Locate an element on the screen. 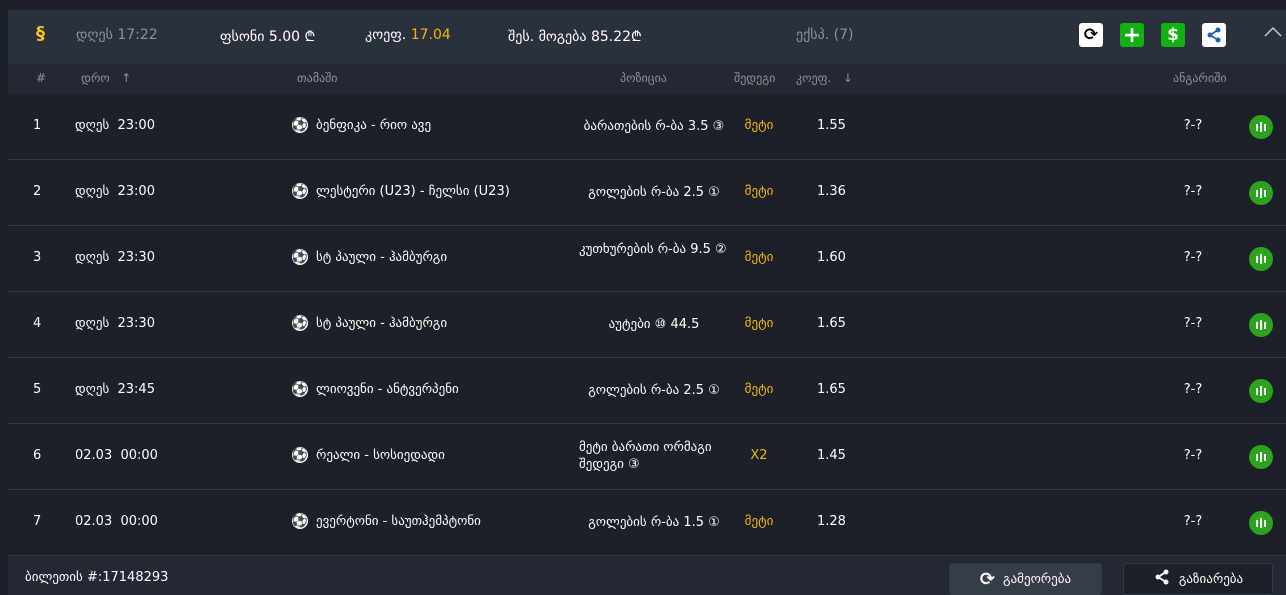  footer: ბილეთის #:17148293 ⟳ გამეორება გაზიარება is located at coordinates (647, 575).